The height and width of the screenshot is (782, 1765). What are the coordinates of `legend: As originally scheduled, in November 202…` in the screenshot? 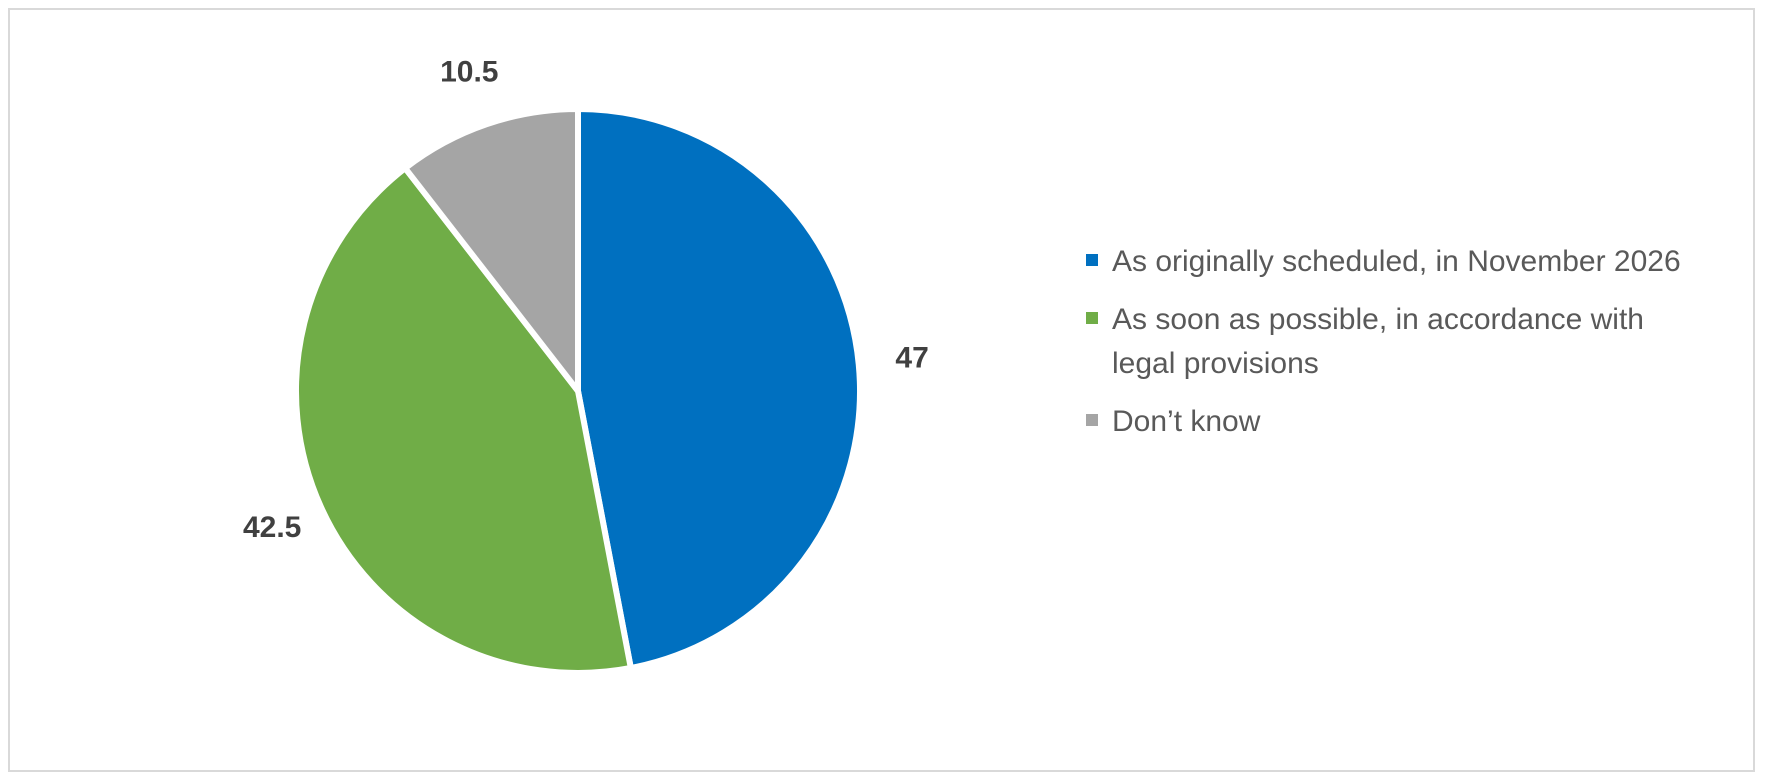 It's located at (1406, 349).